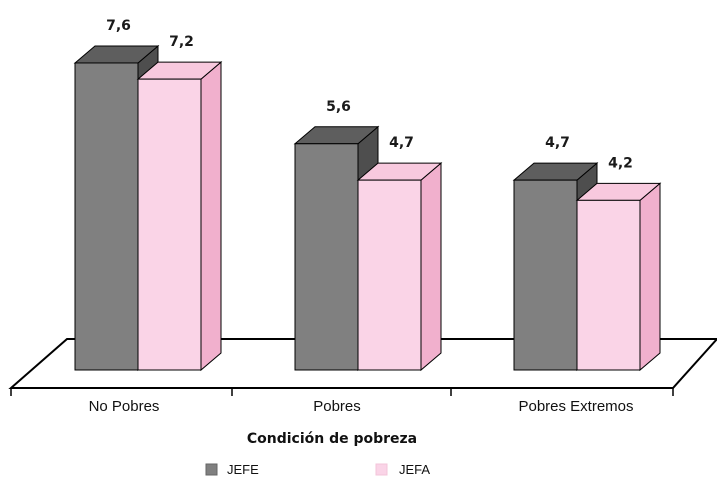 The width and height of the screenshot is (717, 478). I want to click on value-label-jefa-3: 4,2, so click(620, 163).